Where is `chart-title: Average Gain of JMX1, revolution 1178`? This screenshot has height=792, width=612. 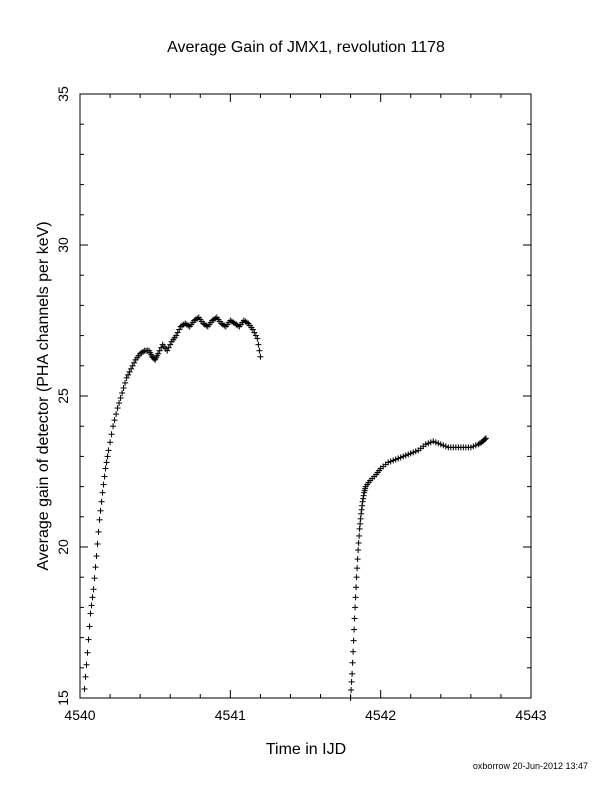
chart-title: Average Gain of JMX1, revolution 1178 is located at coordinates (306, 47).